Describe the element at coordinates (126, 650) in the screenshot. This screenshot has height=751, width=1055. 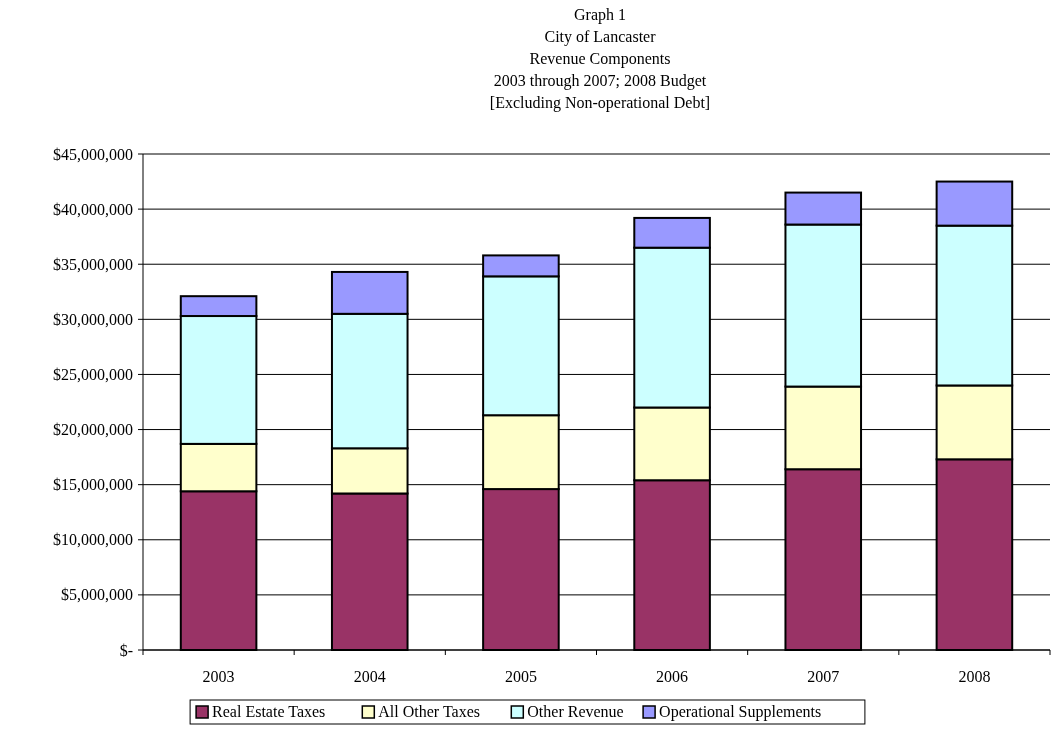
I see `y-tick-label: $-` at that location.